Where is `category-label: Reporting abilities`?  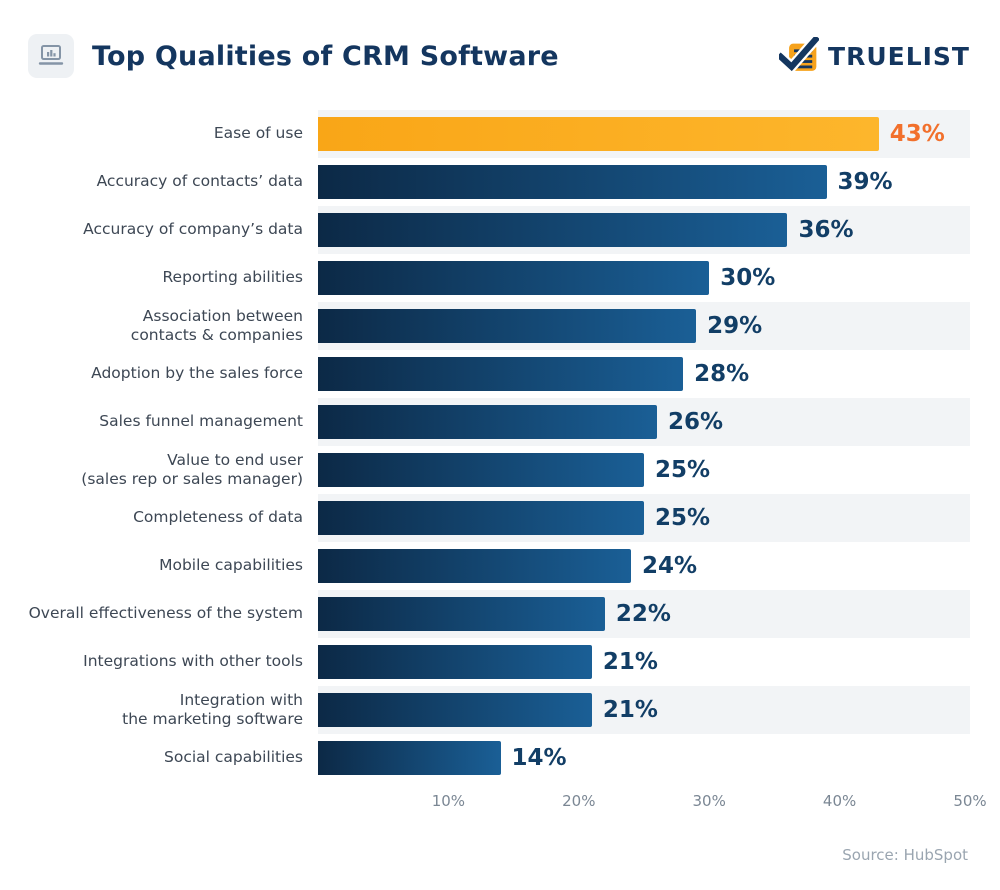
category-label: Reporting abilities is located at coordinates (232, 277).